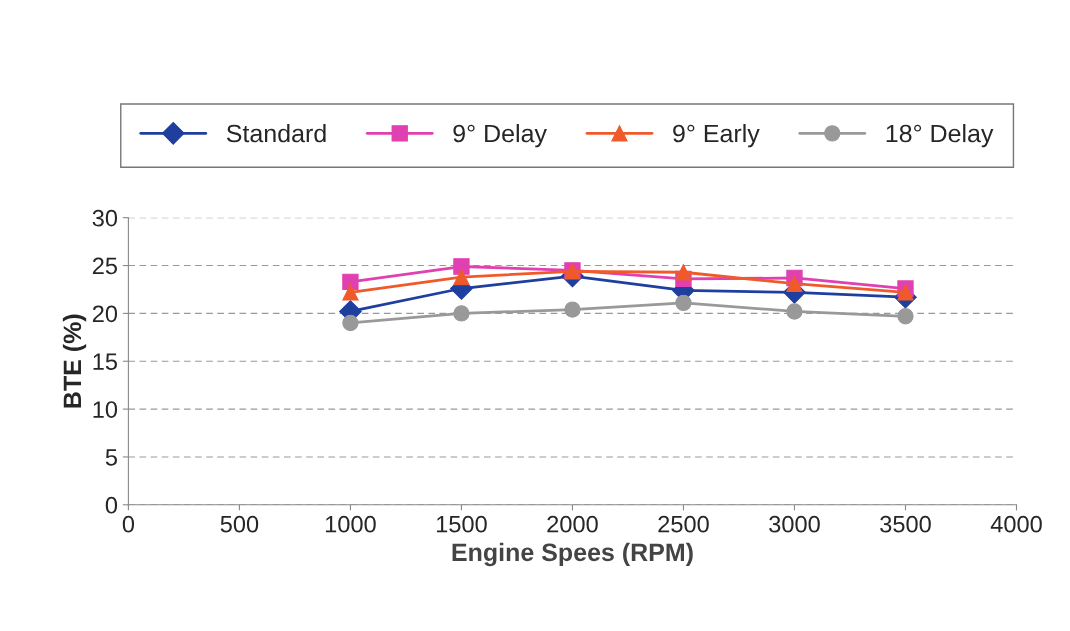 Image resolution: width=1070 pixels, height=631 pixels. What do you see at coordinates (128, 524) in the screenshot?
I see `x-tick-label: 0` at bounding box center [128, 524].